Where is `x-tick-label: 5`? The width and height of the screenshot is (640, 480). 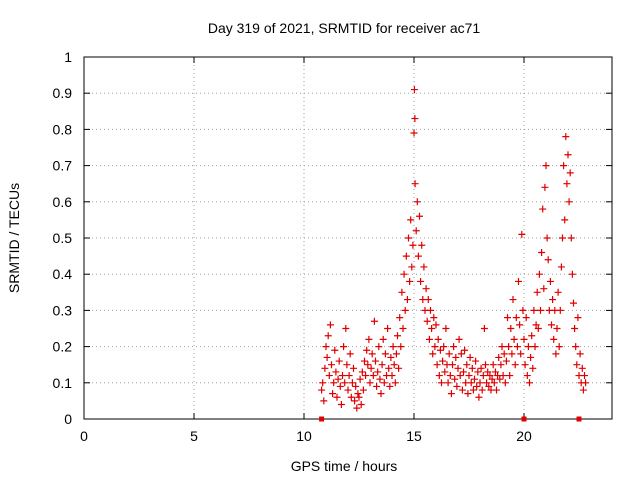
x-tick-label: 5 is located at coordinates (194, 436).